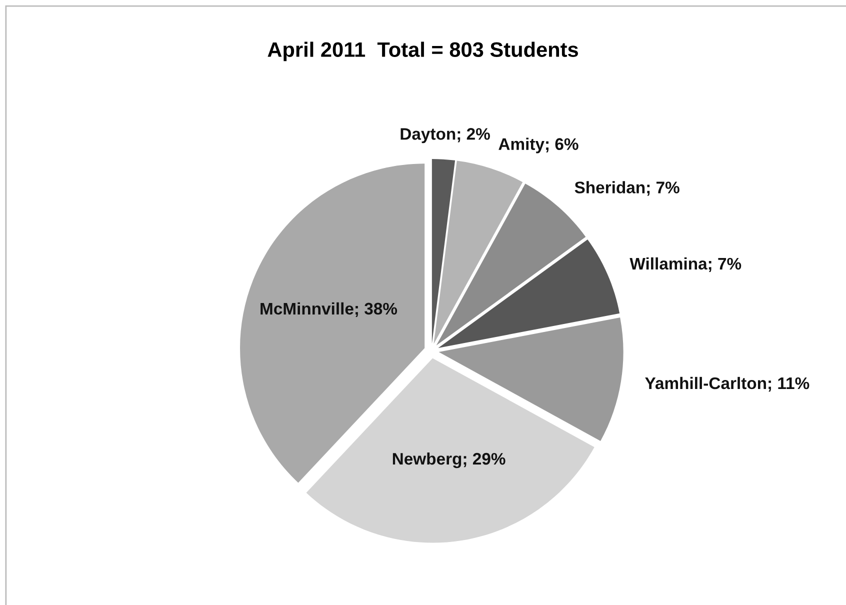  Describe the element at coordinates (329, 310) in the screenshot. I see `slice-label: McMinnville; 38%` at that location.